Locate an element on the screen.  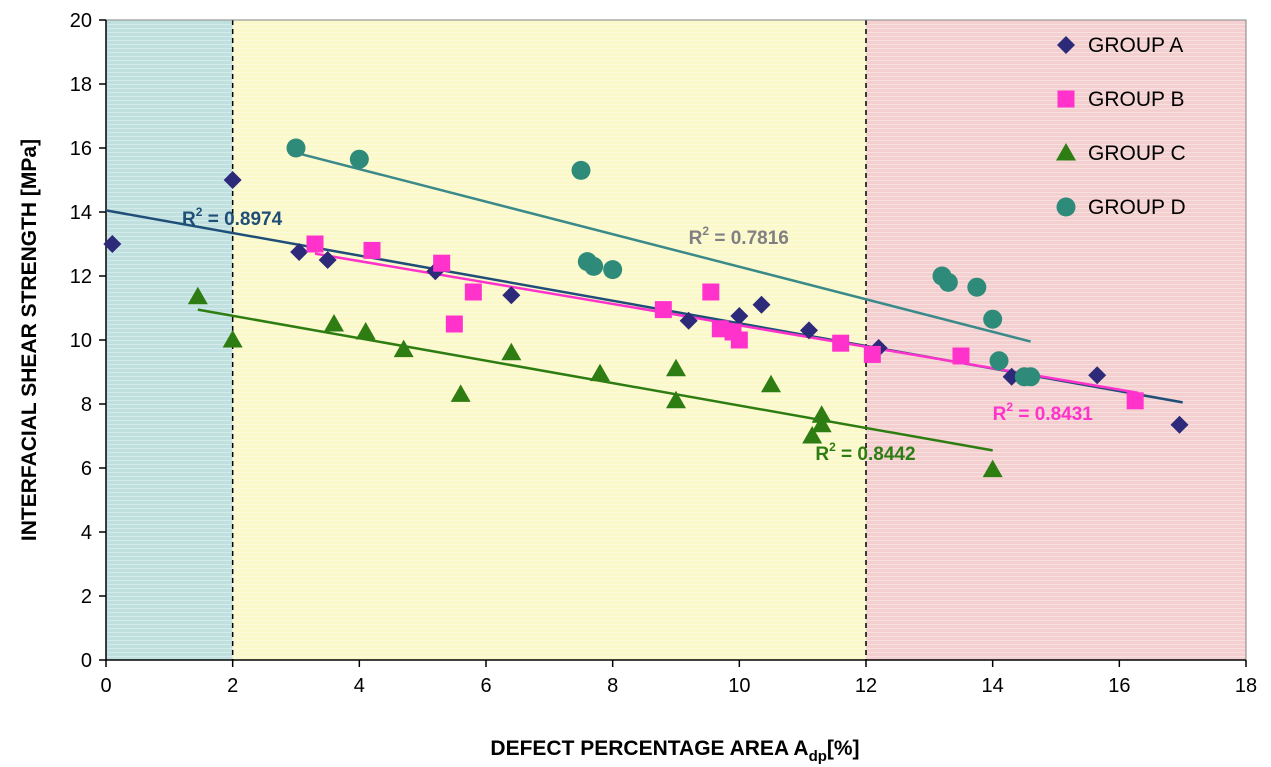
y-tick-label: 2 is located at coordinates (86, 597).